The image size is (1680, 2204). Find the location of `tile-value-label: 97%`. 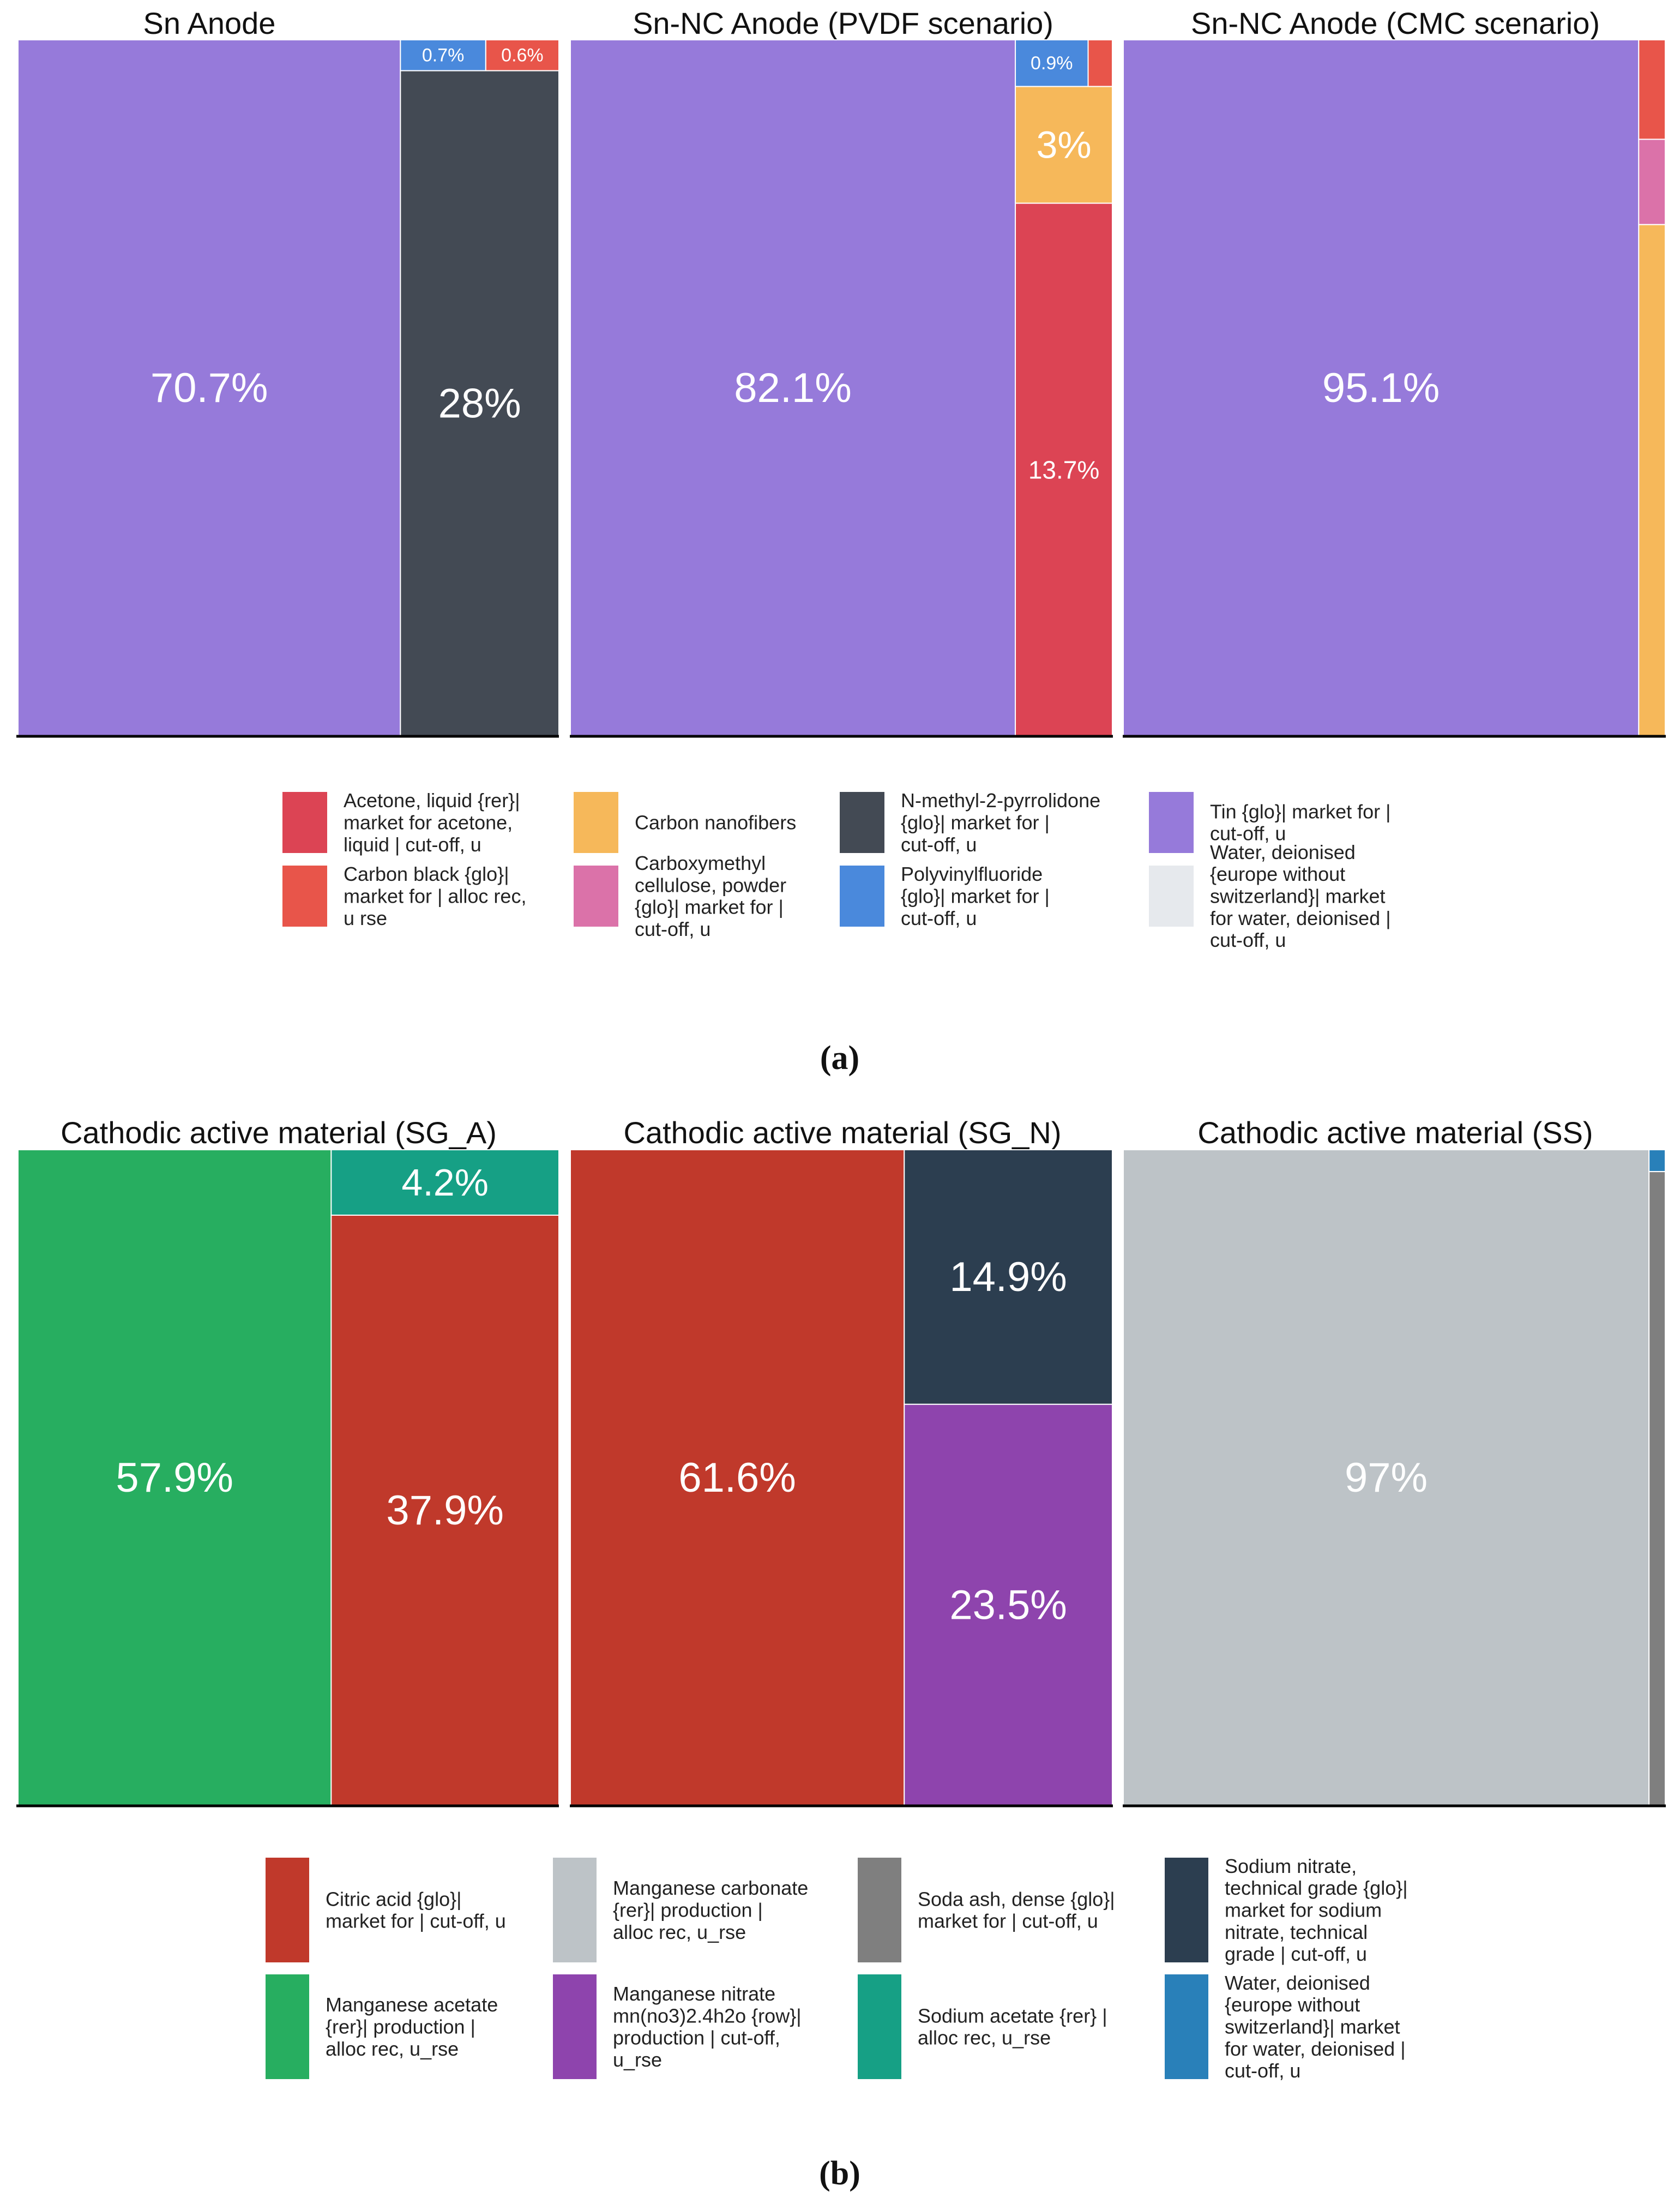

tile-value-label: 97% is located at coordinates (1386, 1478).